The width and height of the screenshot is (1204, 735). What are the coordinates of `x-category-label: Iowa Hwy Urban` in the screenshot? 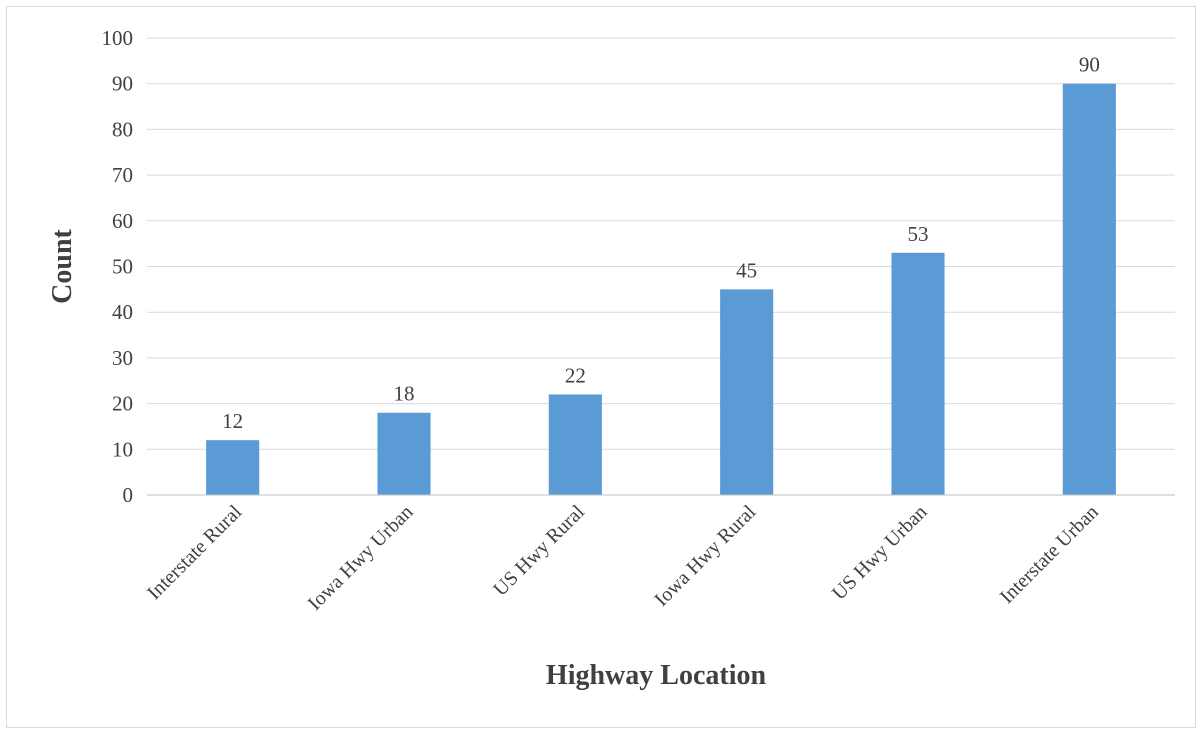 It's located at (361, 558).